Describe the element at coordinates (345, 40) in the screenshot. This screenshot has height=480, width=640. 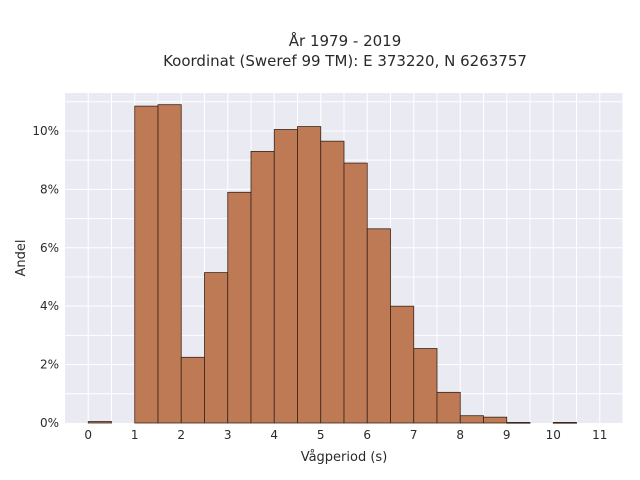
I see `chart-title-line-1: År 1979 - 2019` at that location.